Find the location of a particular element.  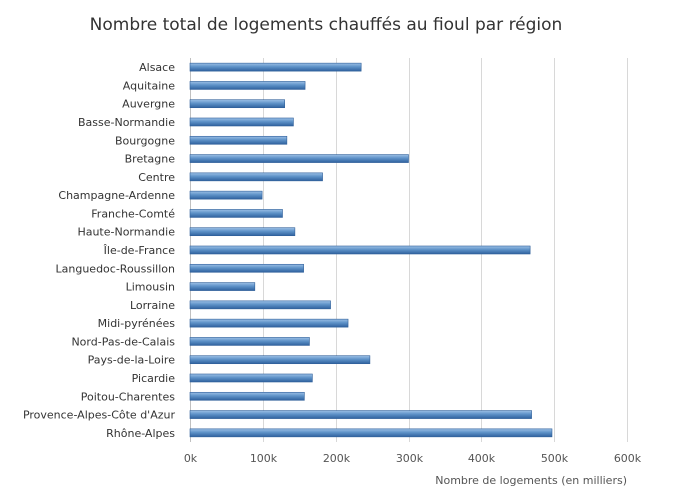

category-label: Auvergne is located at coordinates (148, 104).